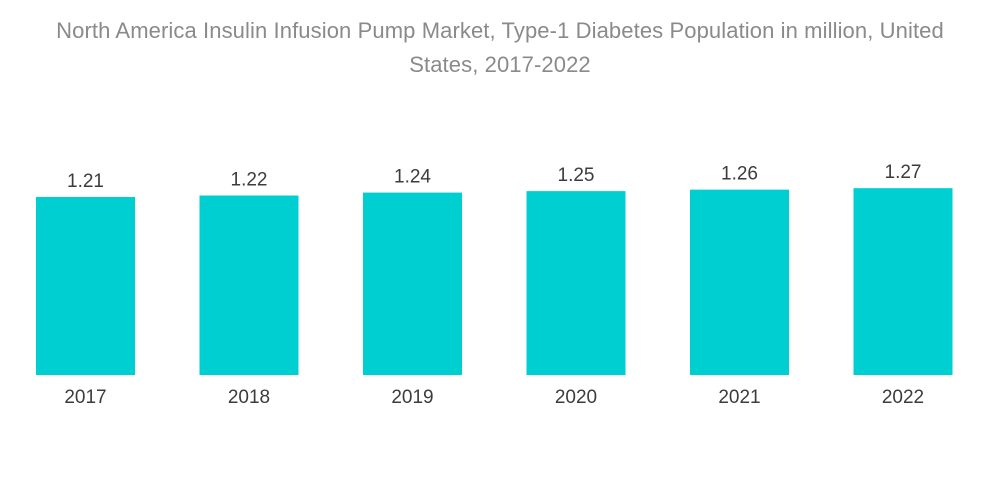 The height and width of the screenshot is (504, 1000). Describe the element at coordinates (494, 177) in the screenshot. I see `value-labels-group: 1.21 1.22 1.24 1.25 1.26 1.27` at that location.